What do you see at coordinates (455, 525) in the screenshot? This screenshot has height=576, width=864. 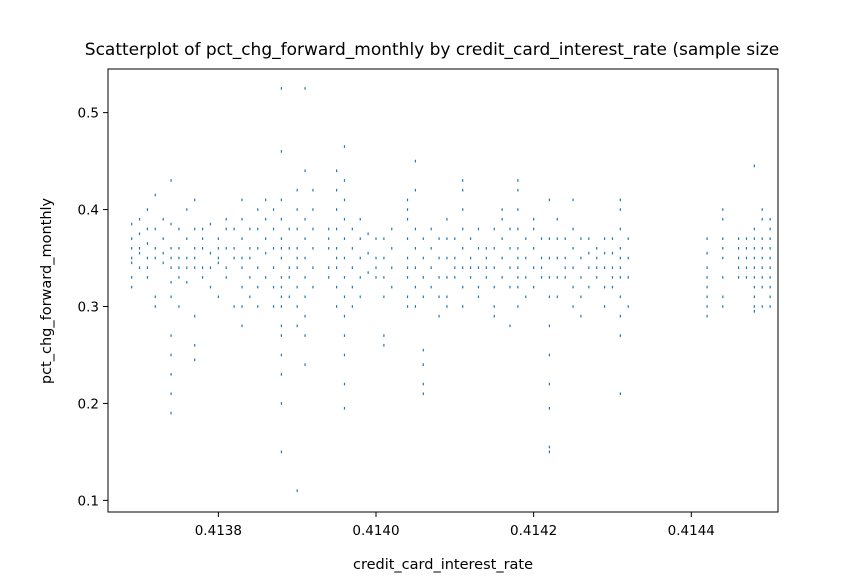 I see `x-axis-ticks: 0.4138 0.4140 0.4142 0.4144` at bounding box center [455, 525].